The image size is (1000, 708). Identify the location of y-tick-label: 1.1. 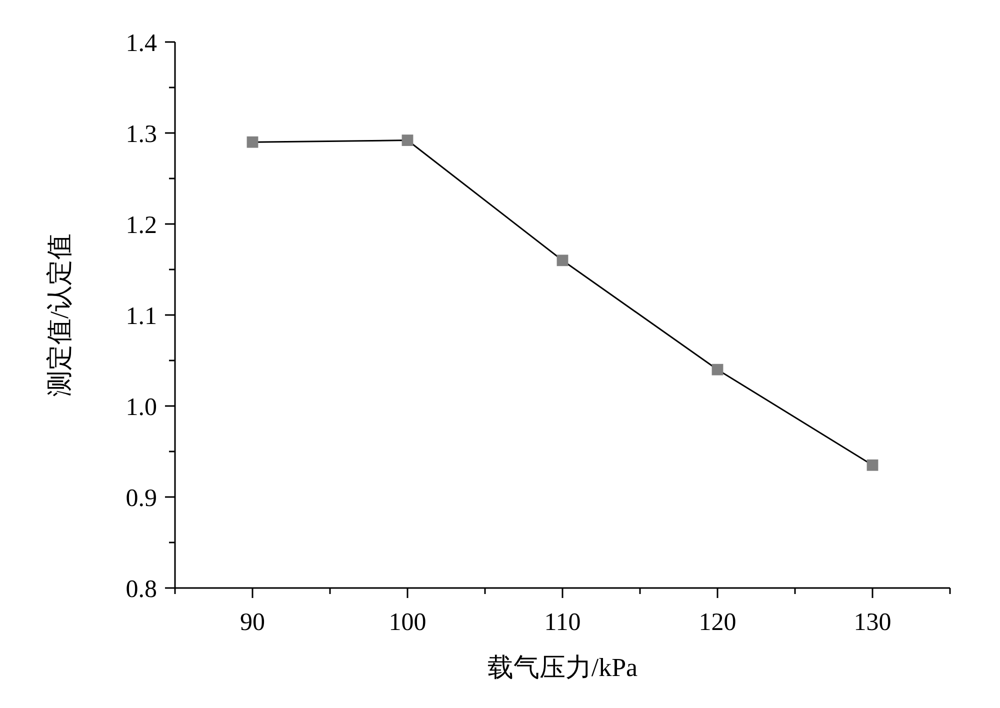
(141, 316).